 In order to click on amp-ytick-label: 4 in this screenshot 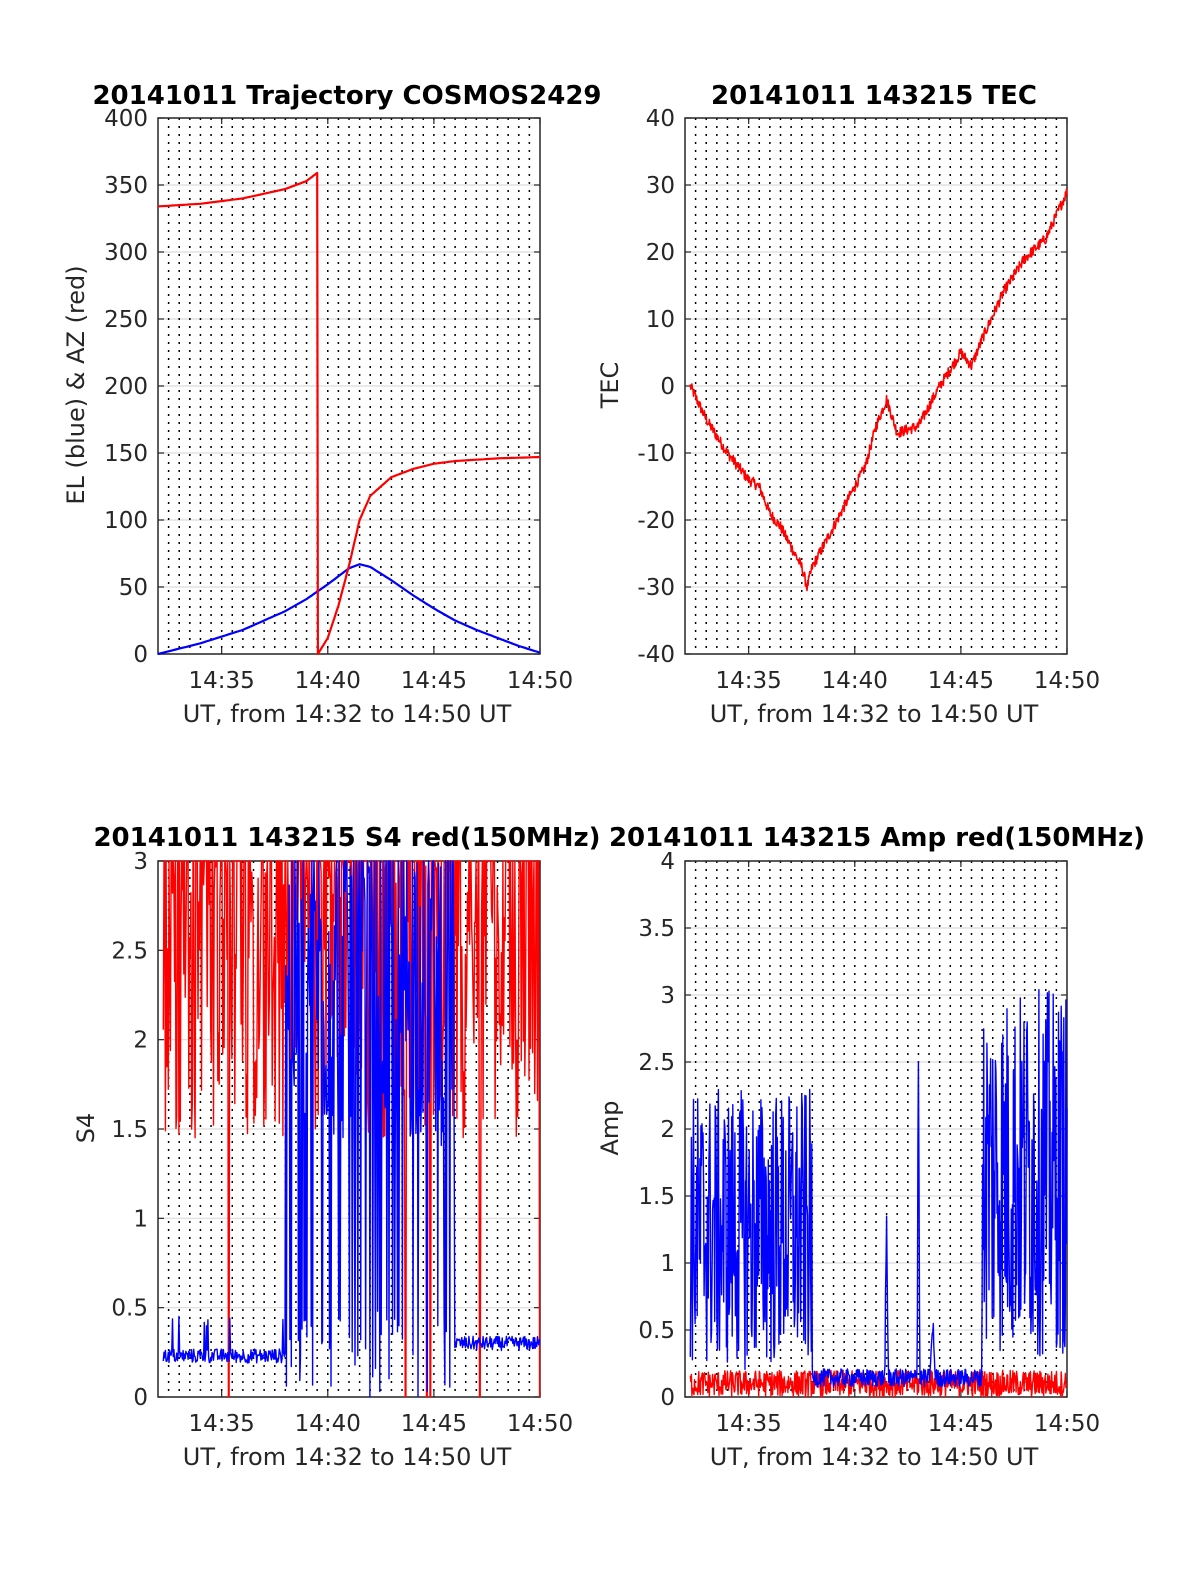, I will do `click(667, 862)`.